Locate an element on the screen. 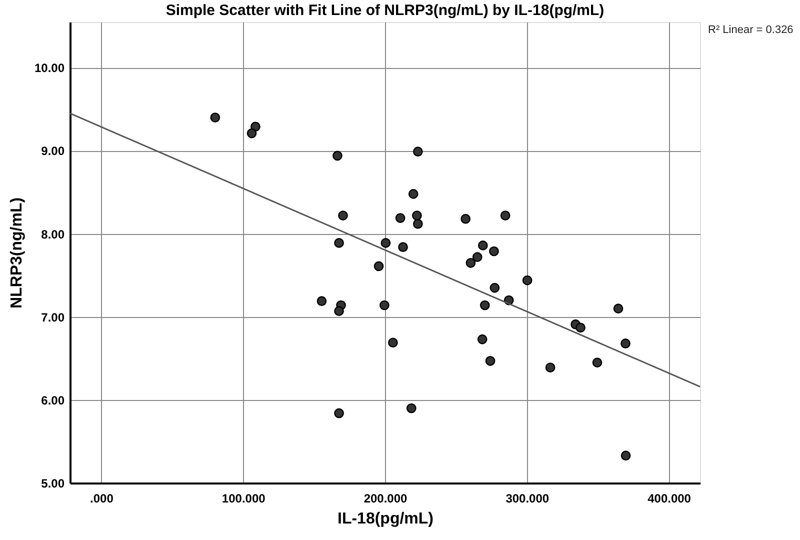 The width and height of the screenshot is (800, 540). x-tick-label: .000 is located at coordinates (102, 499).